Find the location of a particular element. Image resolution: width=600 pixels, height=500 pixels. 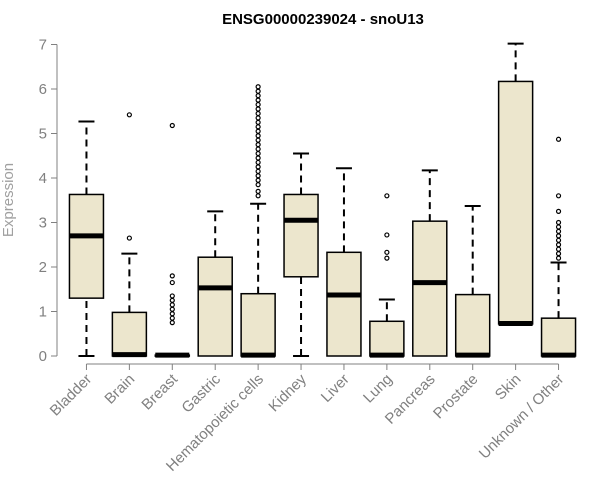

y-tick-label: 3 is located at coordinates (43, 223).